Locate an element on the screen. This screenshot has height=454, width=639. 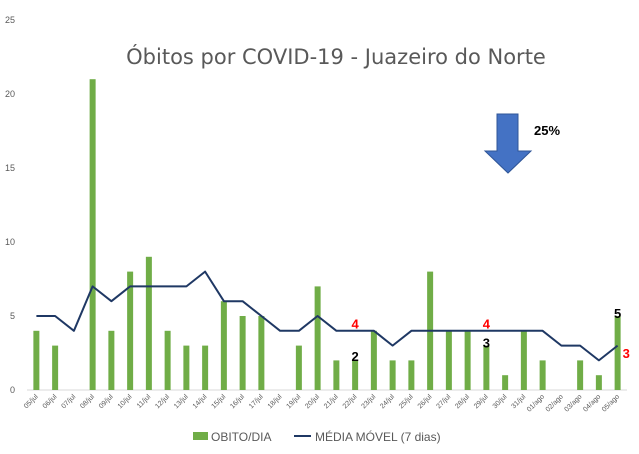
x-tick-label: 20/jul is located at coordinates (312, 401).